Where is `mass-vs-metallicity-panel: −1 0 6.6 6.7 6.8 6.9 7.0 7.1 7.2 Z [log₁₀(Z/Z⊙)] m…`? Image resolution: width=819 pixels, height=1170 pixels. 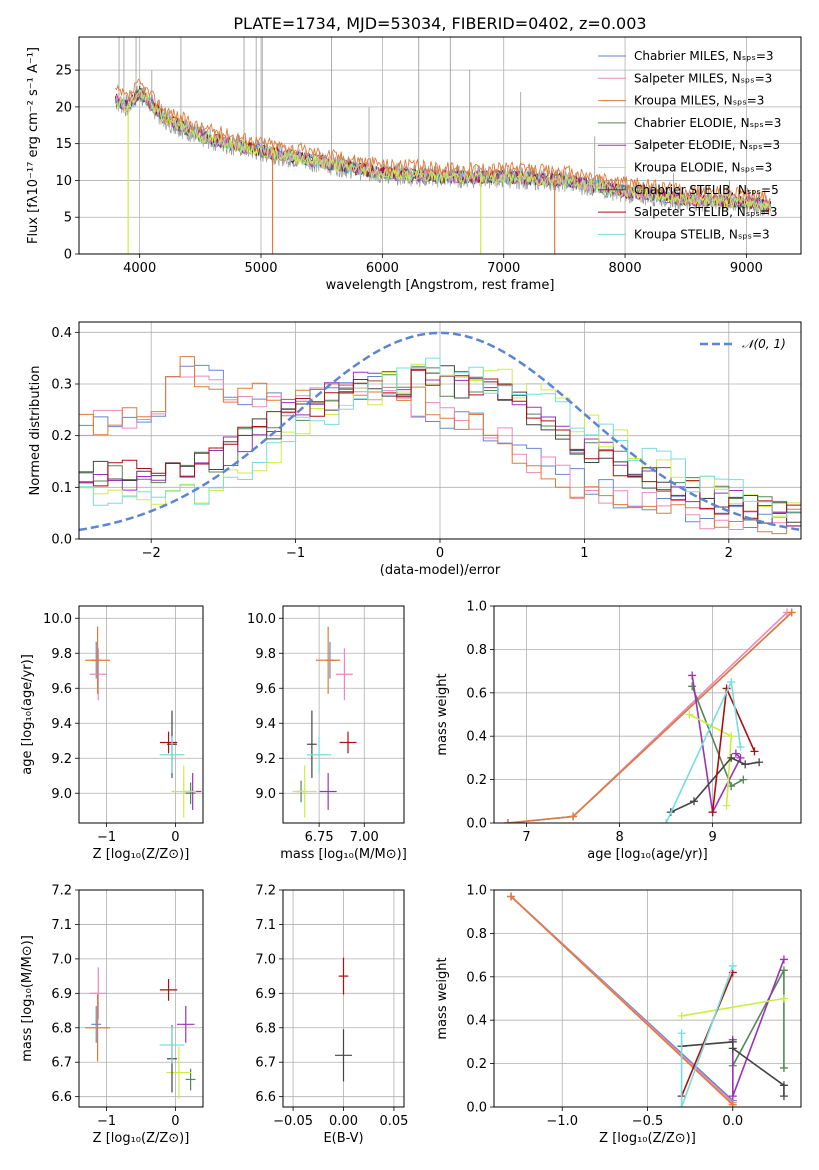 mass-vs-metallicity-panel: −1 0 6.6 6.7 6.8 6.9 7.0 7.1 7.2 Z [log₁₀(Z/Z⊙)] m… is located at coordinates (112, 1015).